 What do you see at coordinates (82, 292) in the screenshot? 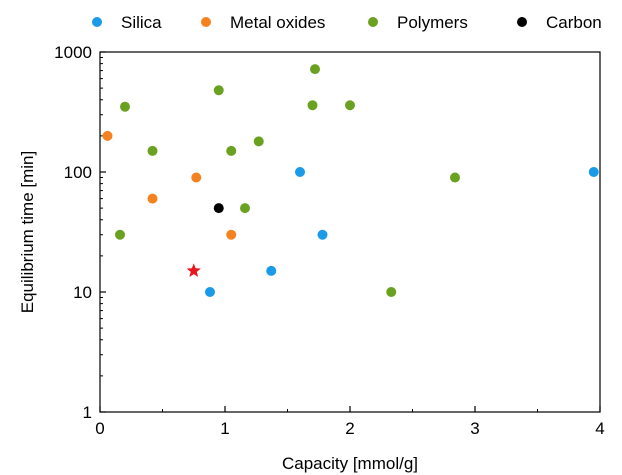
I see `y-tick-label: 10` at bounding box center [82, 292].